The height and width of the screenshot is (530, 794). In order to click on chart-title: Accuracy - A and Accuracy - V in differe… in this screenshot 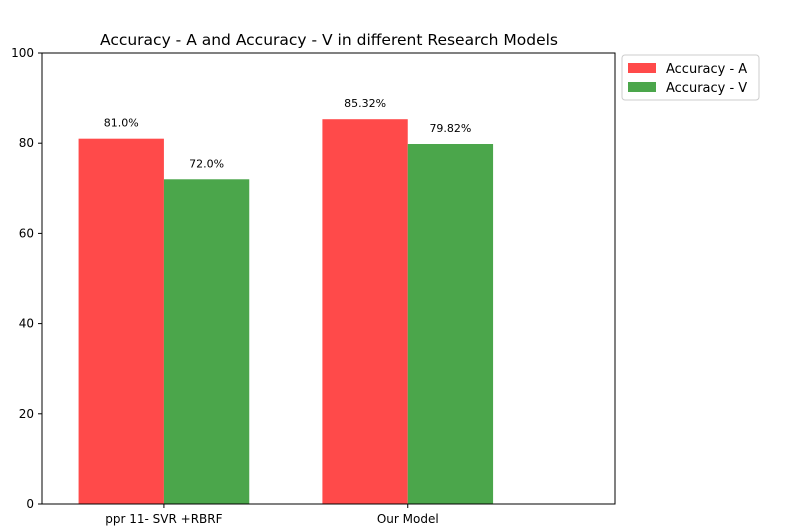, I will do `click(329, 40)`.